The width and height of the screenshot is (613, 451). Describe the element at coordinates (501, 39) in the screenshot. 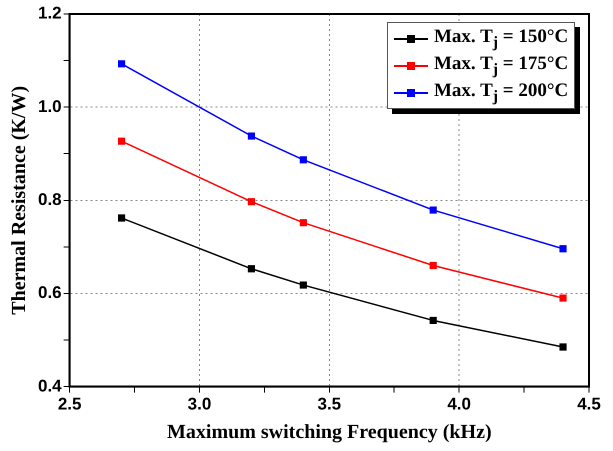

I see `legend-label: Max. T$_{j}$ = 150°C` at that location.